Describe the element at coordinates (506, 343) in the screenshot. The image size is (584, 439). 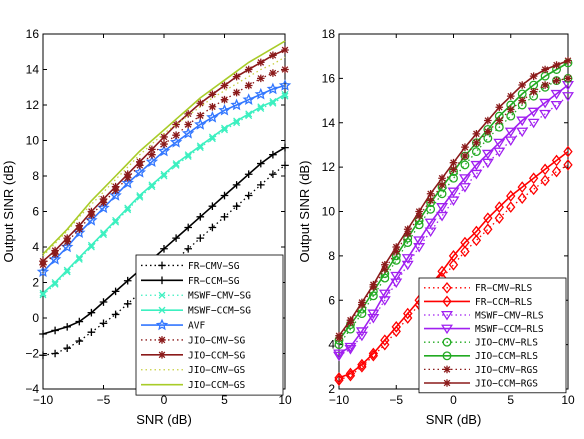
I see `legend-label: JIO−CMV−RLS` at that location.